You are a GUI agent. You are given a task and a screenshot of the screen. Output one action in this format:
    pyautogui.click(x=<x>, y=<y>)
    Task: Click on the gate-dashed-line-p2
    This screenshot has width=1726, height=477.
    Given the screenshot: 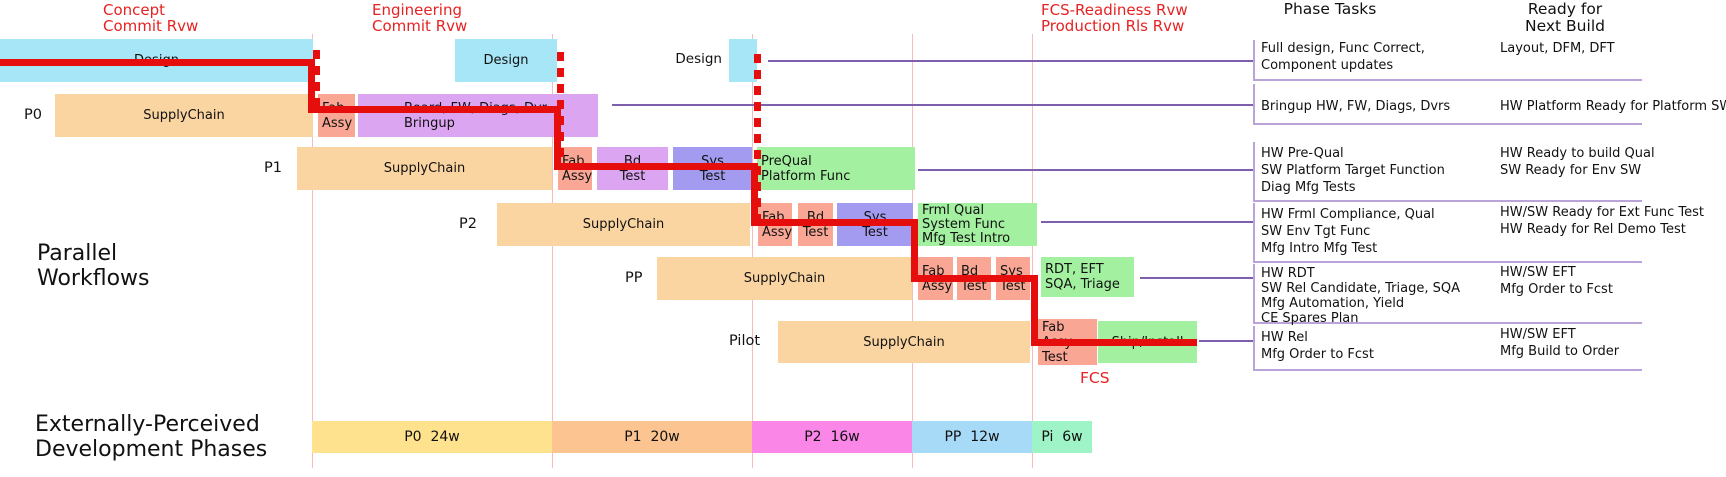 What is the action you would take?
    pyautogui.click(x=757, y=137)
    